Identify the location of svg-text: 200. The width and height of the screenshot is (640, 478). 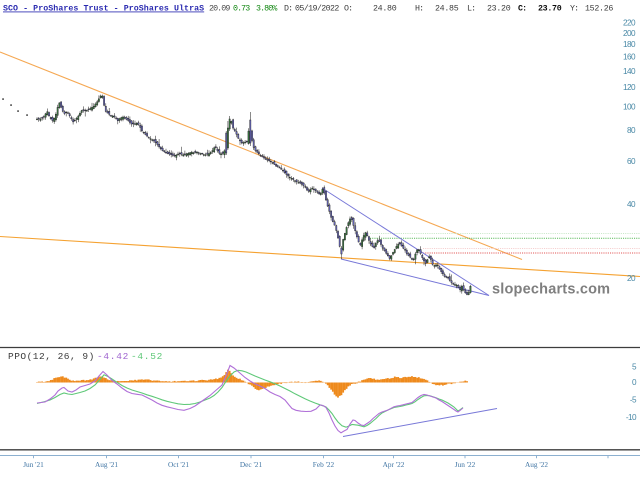
(629, 33).